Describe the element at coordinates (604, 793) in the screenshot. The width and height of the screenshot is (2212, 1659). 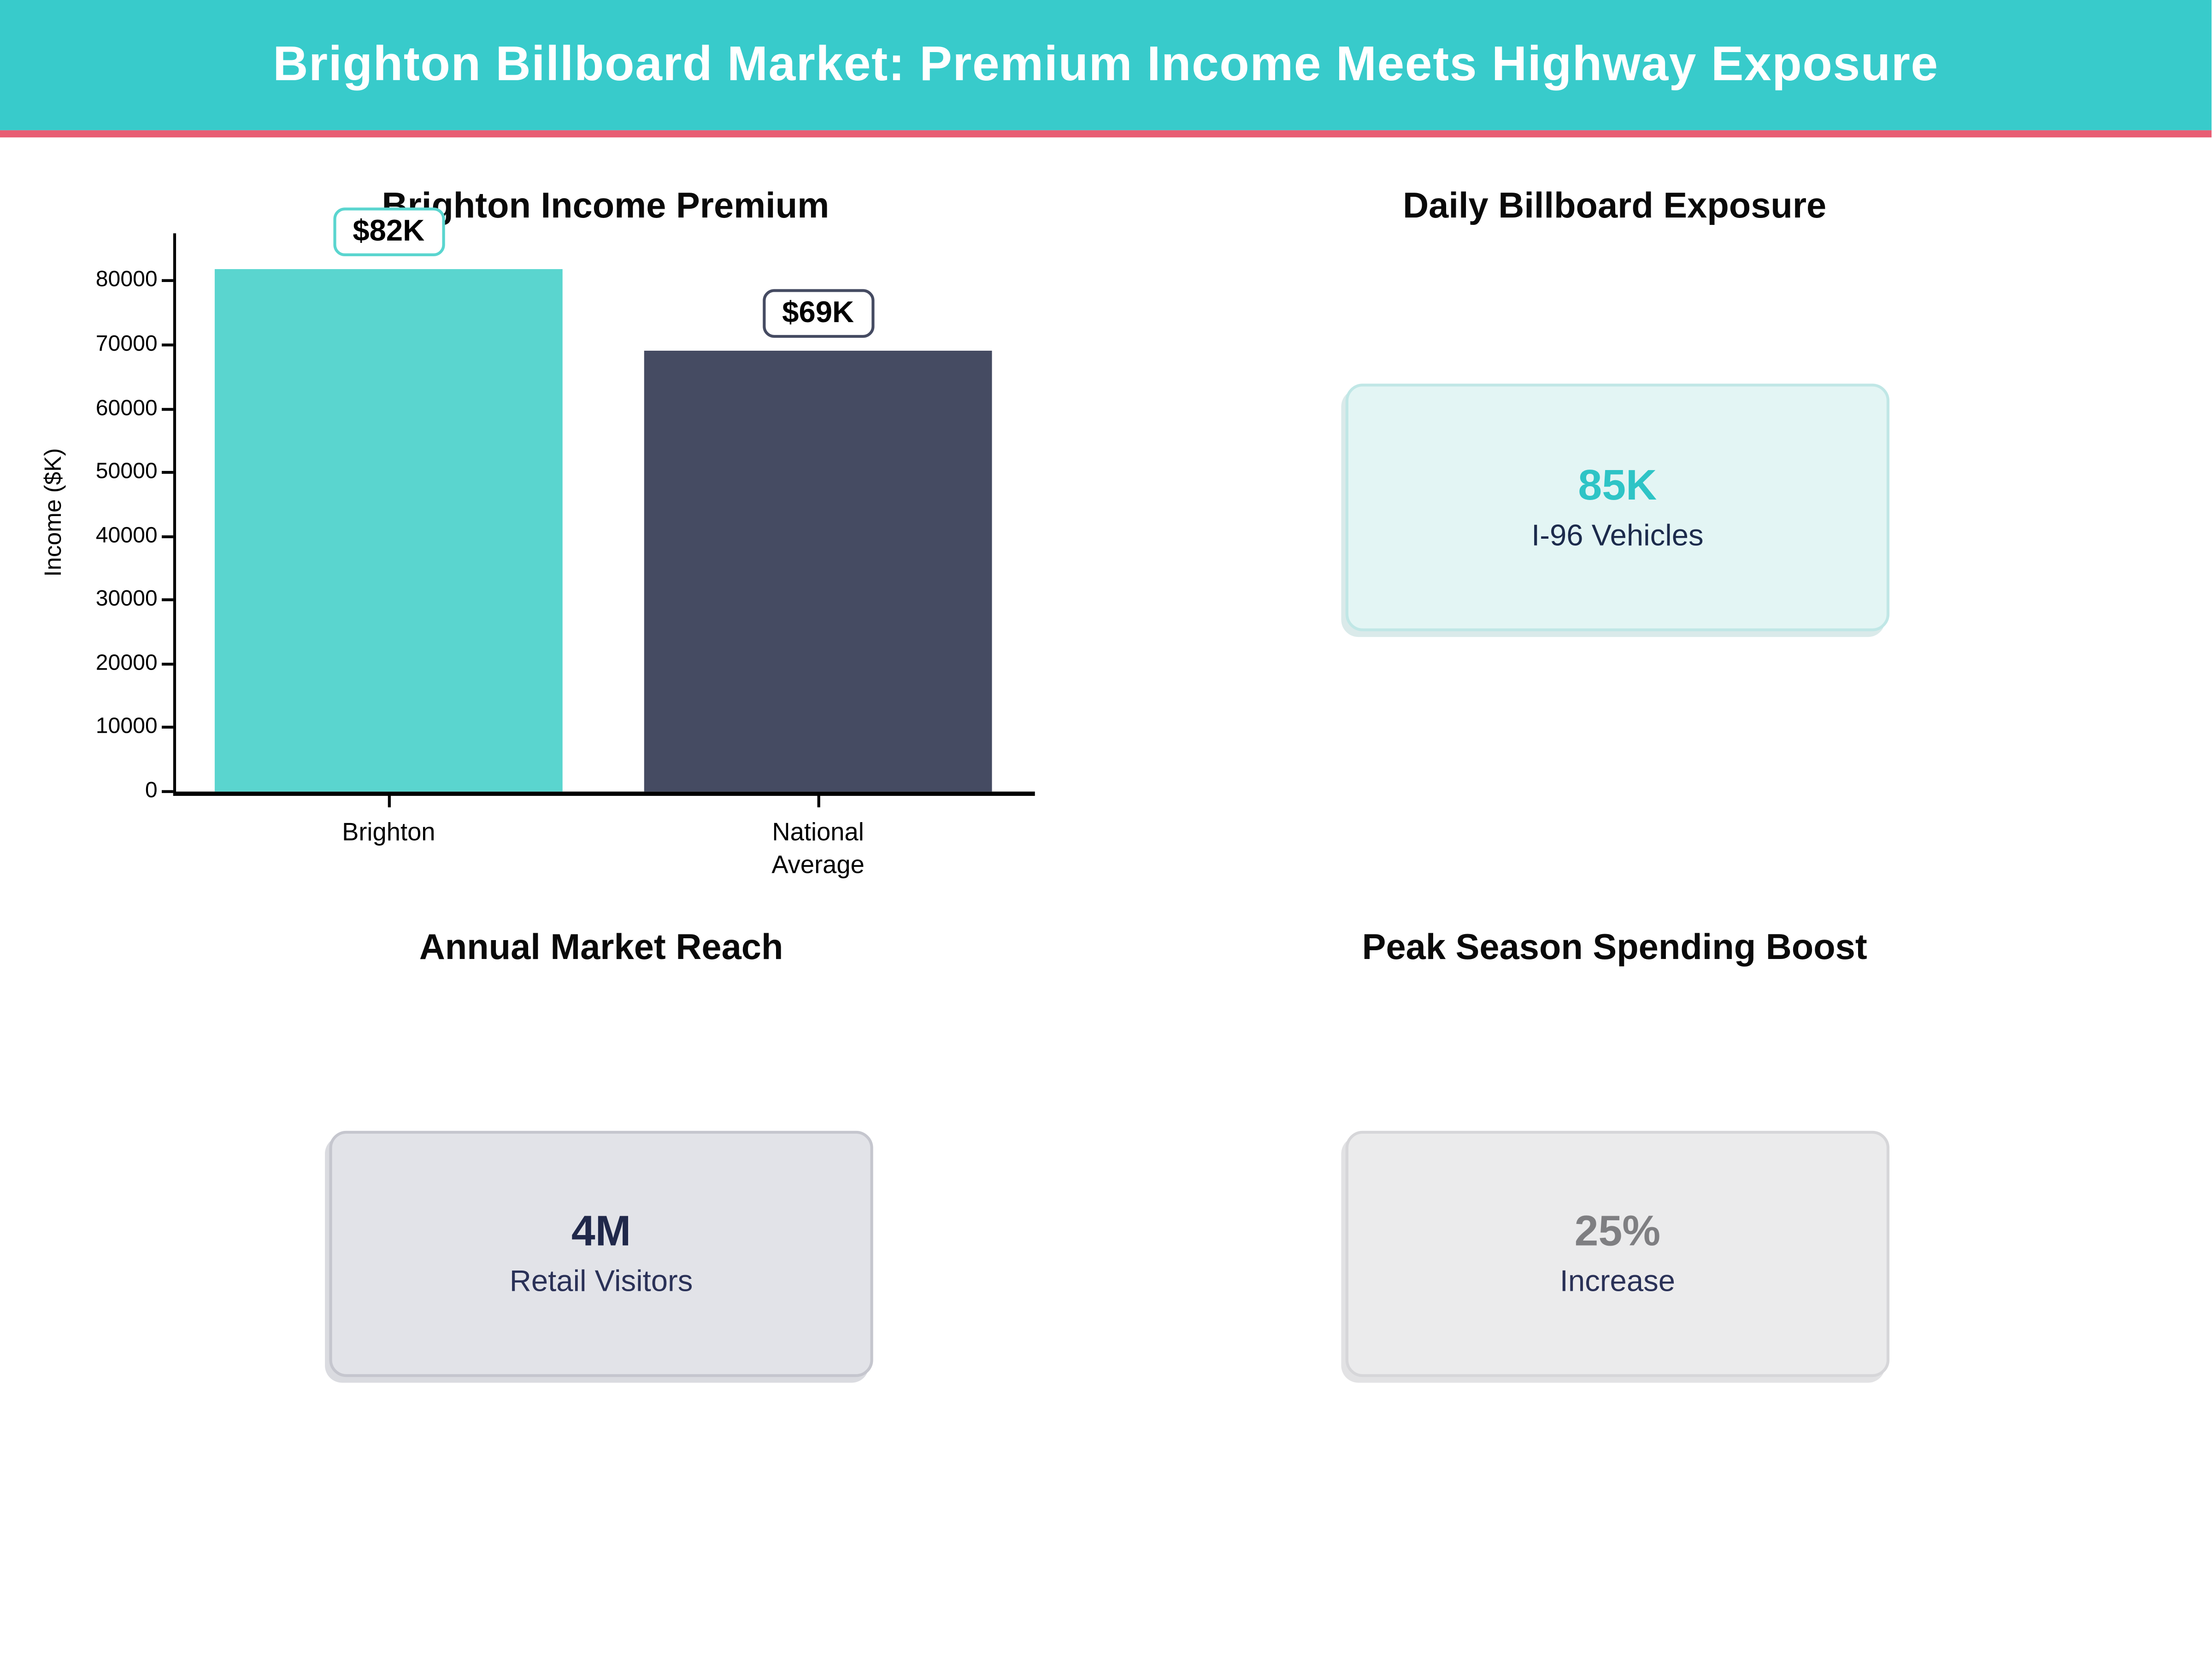
I see `x-axis-spine` at that location.